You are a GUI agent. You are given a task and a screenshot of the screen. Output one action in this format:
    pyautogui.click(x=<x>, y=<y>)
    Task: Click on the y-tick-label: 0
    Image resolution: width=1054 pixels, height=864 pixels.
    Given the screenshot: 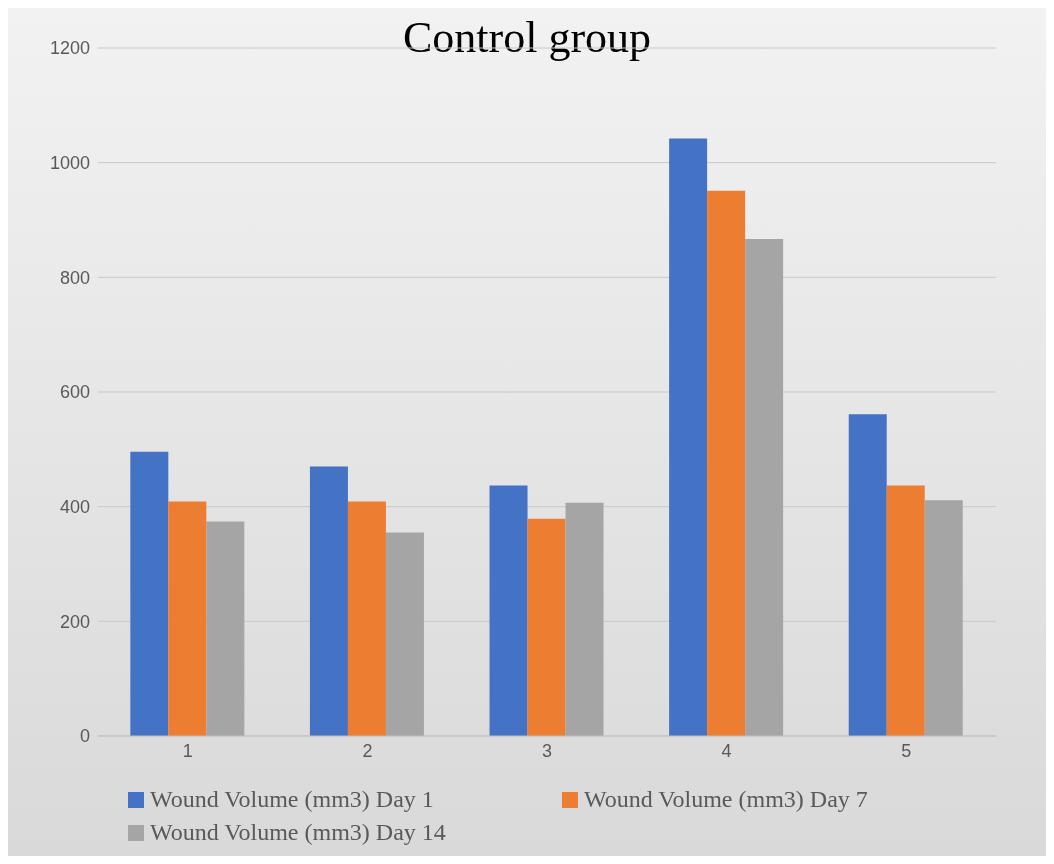 What is the action you would take?
    pyautogui.click(x=84, y=736)
    